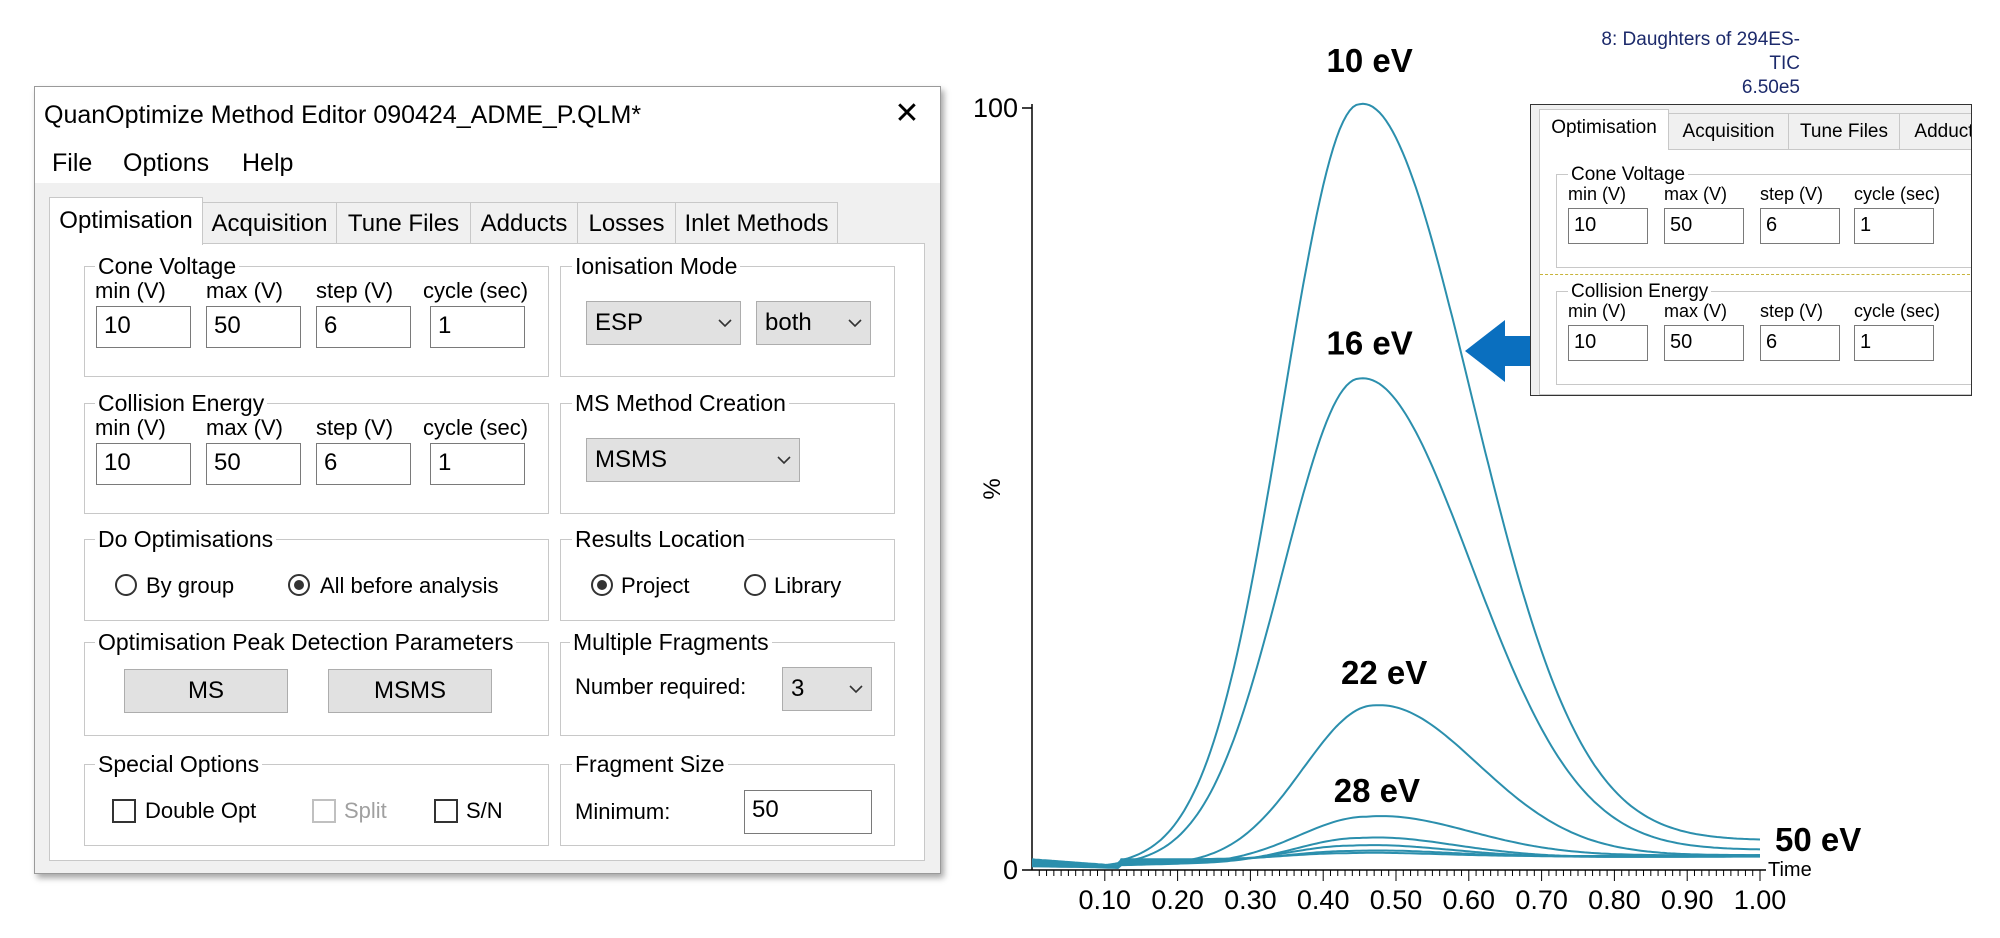 Image resolution: width=2000 pixels, height=938 pixels. What do you see at coordinates (1608, 343) in the screenshot?
I see `inset-collision-min-input: 10` at bounding box center [1608, 343].